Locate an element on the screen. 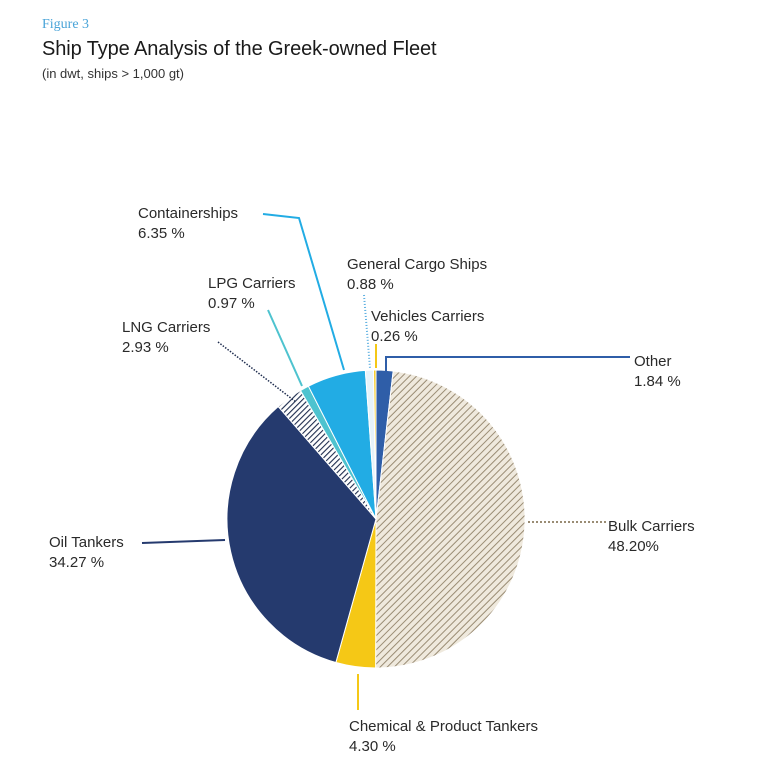 This screenshot has height=778, width=767. chart-subtitle: (in dwt, ships > 1,000 gt) is located at coordinates (113, 73).